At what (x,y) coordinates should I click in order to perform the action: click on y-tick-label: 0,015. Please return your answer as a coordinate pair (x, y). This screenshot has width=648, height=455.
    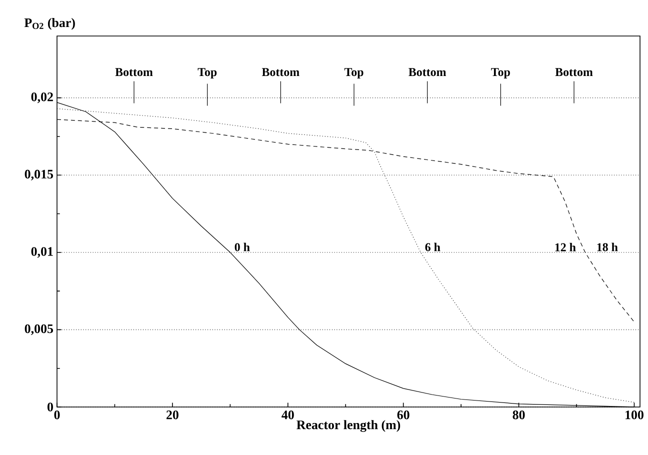
    Looking at the image, I should click on (39, 175).